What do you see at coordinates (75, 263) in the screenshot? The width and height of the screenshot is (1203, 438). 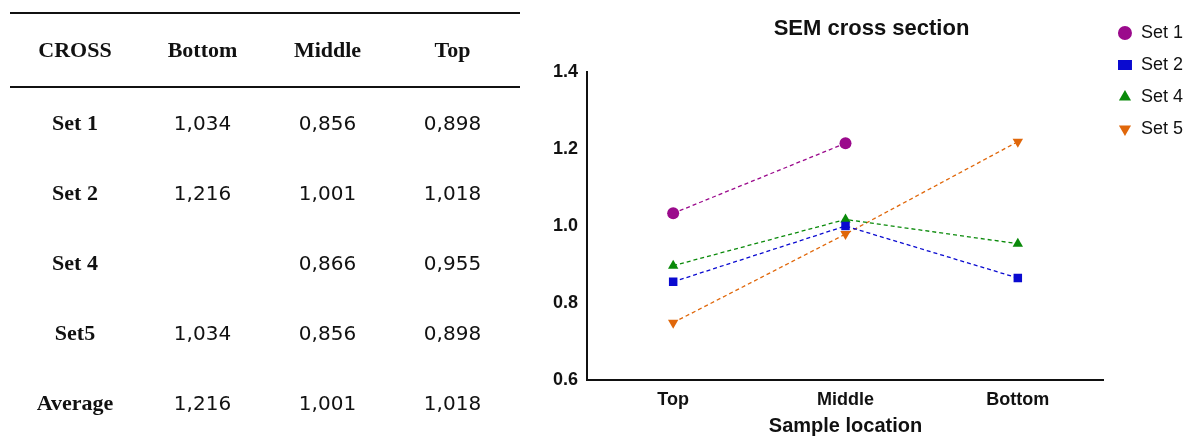 I see `text: Set 4` at bounding box center [75, 263].